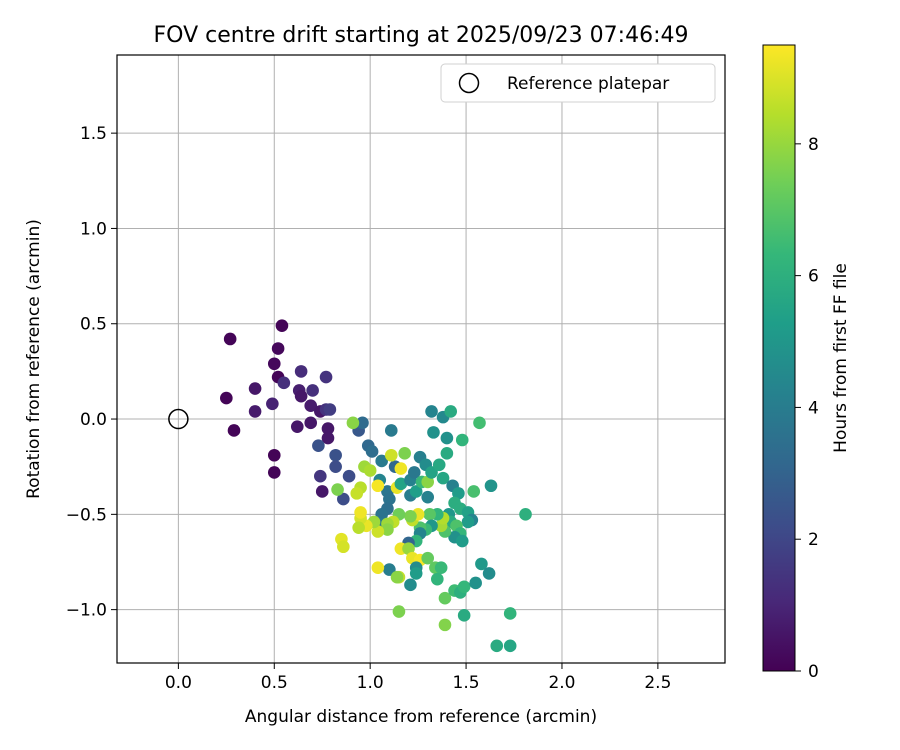 This screenshot has height=750, width=900. Describe the element at coordinates (813, 408) in the screenshot. I see `colorbar-tick-label: 4` at that location.